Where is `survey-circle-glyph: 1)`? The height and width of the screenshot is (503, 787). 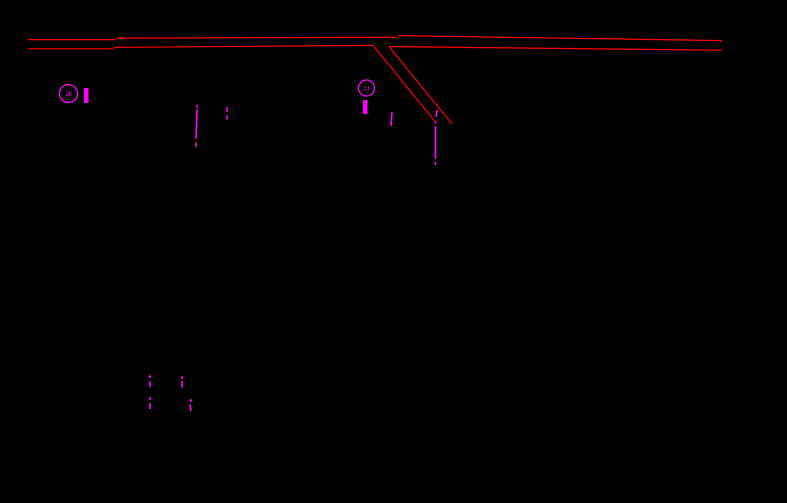
survey-circle-glyph: 1) is located at coordinates (366, 88).